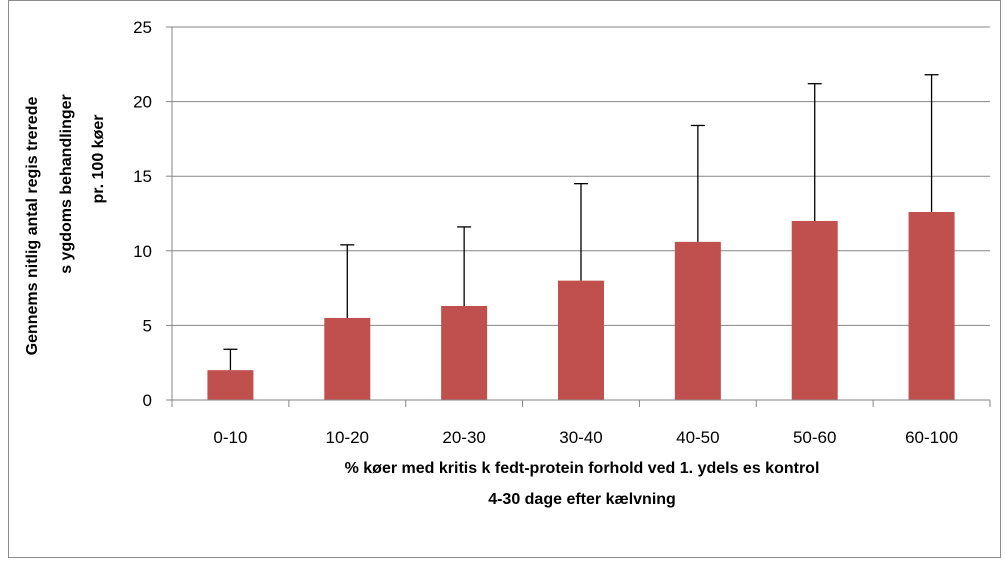 The height and width of the screenshot is (563, 1005). Describe the element at coordinates (142, 102) in the screenshot. I see `y-tick-label: 20` at that location.